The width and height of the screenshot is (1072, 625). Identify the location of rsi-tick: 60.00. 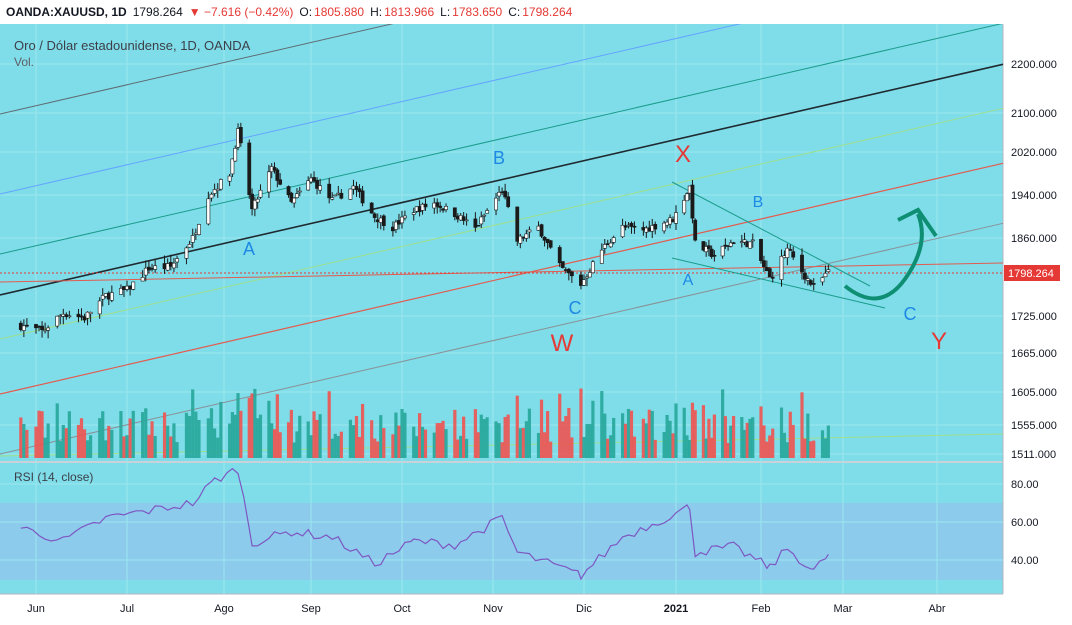
(1025, 523).